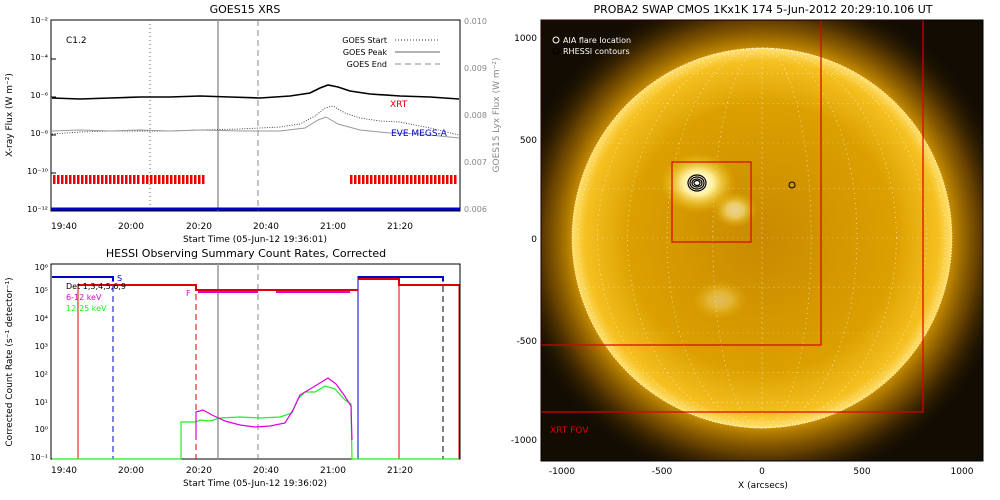  Describe the element at coordinates (39, 362) in the screenshot. I see `hessi-y-ticks: 10⁻¹ 10⁰ 10¹ 10² 10³ 10⁴ 10⁵ 10⁶` at that location.